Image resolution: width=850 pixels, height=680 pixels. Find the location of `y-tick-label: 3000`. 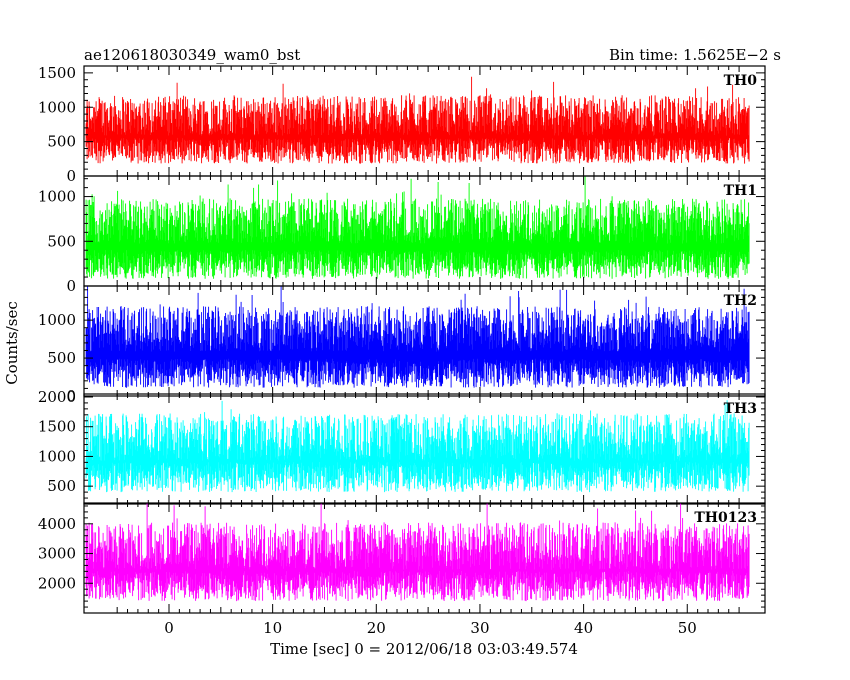

y-tick-label: 3000 is located at coordinates (57, 554).